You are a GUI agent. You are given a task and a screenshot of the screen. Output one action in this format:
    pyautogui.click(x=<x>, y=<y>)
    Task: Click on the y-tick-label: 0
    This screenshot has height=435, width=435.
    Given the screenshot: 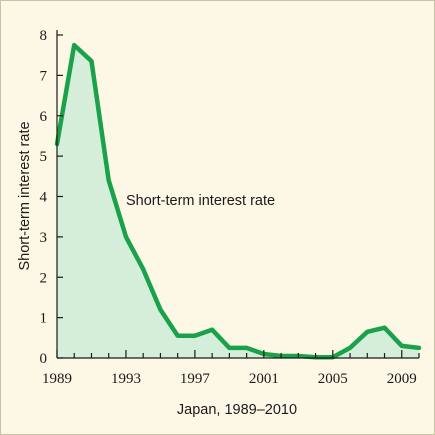 What is the action you would take?
    pyautogui.click(x=44, y=359)
    